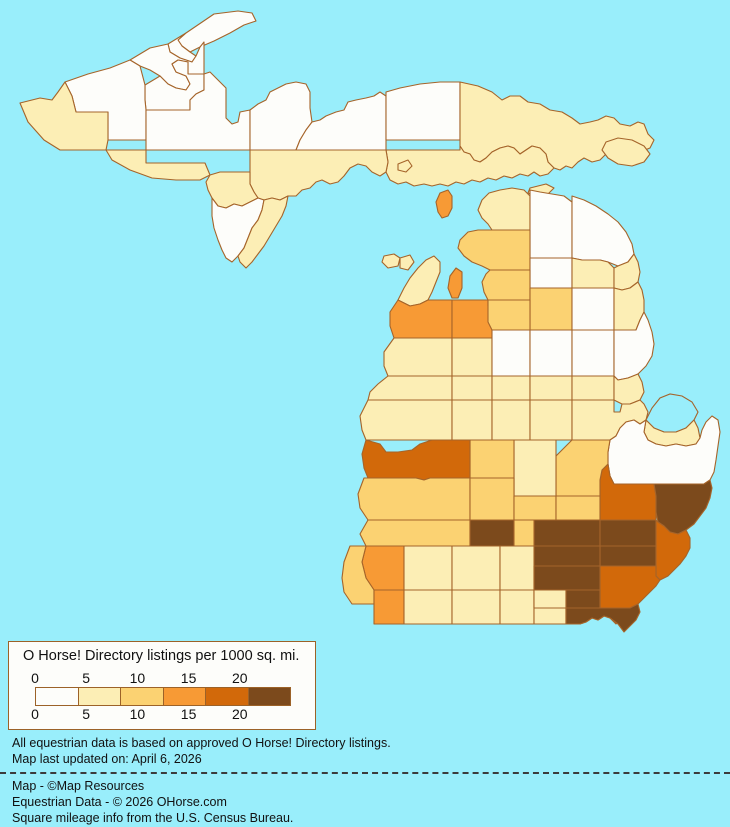 The height and width of the screenshot is (827, 730). Describe the element at coordinates (551, 309) in the screenshot. I see `county-kalkaska` at that location.